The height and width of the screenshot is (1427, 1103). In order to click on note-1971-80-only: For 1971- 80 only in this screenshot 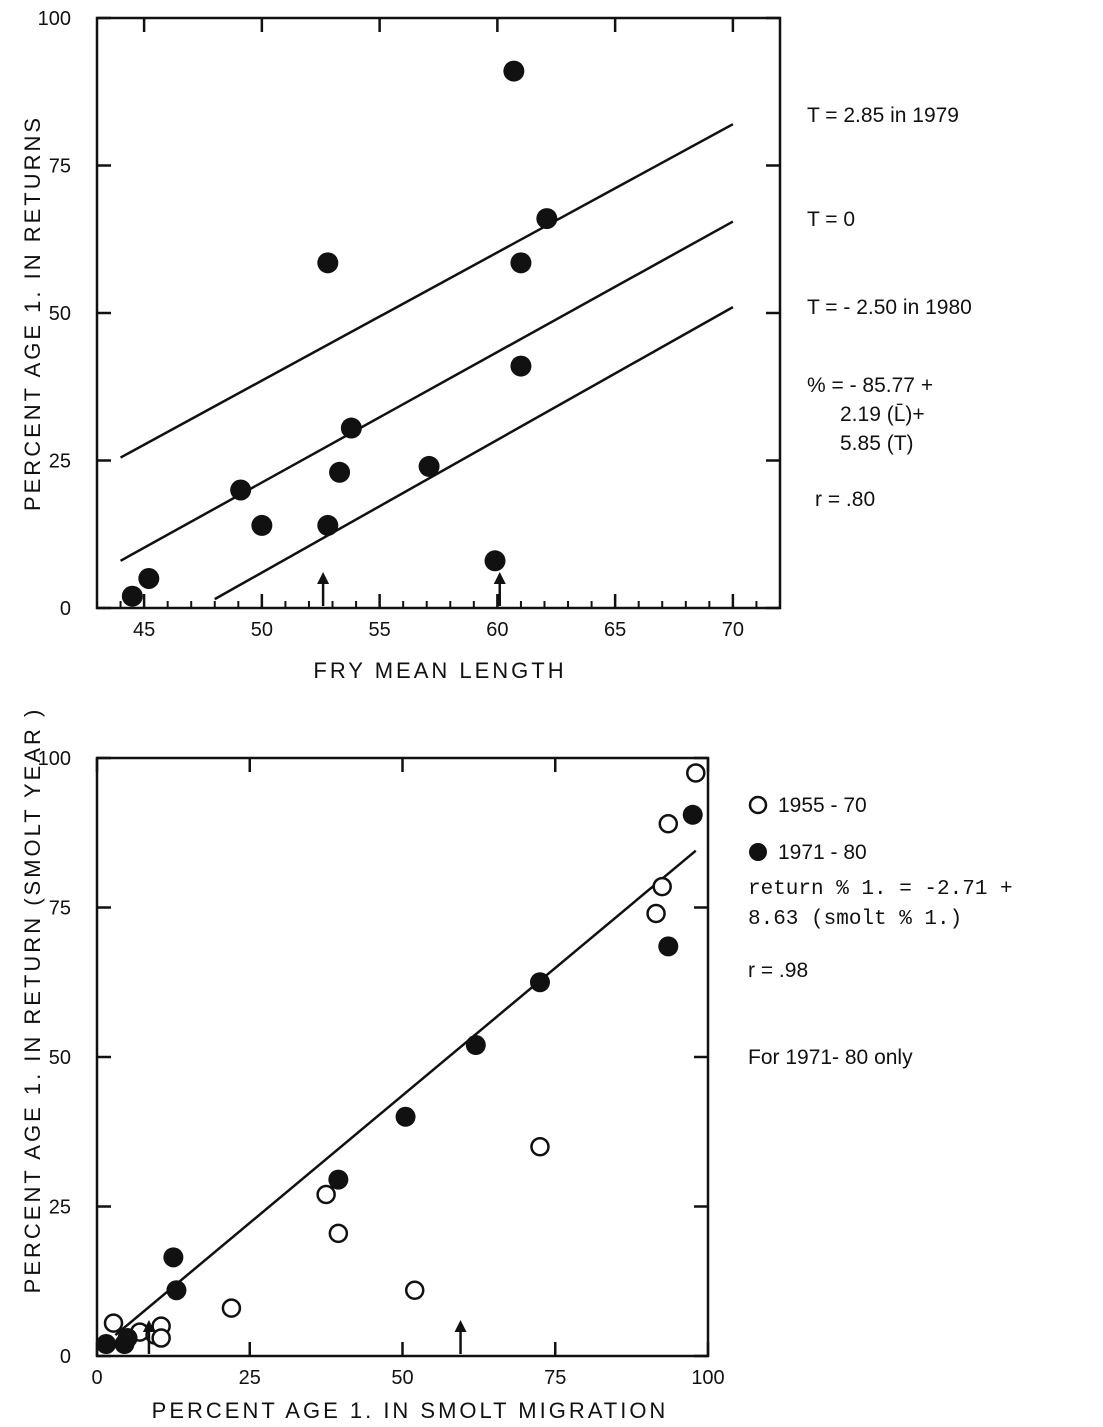, I will do `click(830, 1057)`.